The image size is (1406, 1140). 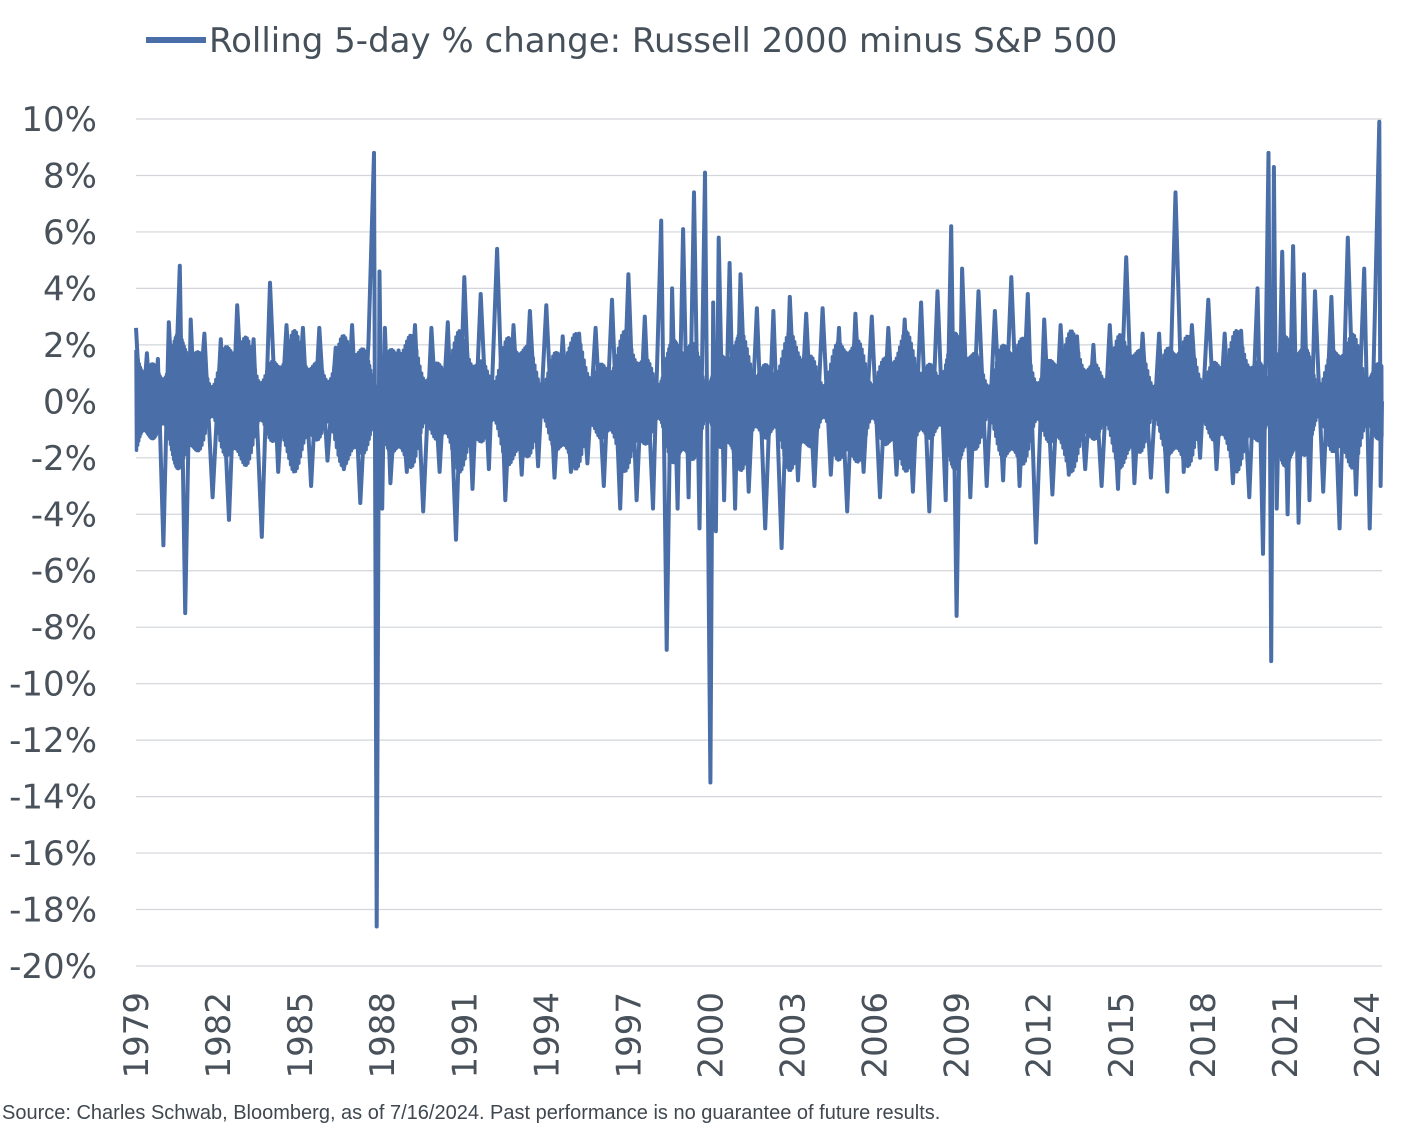 I want to click on x-tick-label: 2000, so click(x=711, y=1035).